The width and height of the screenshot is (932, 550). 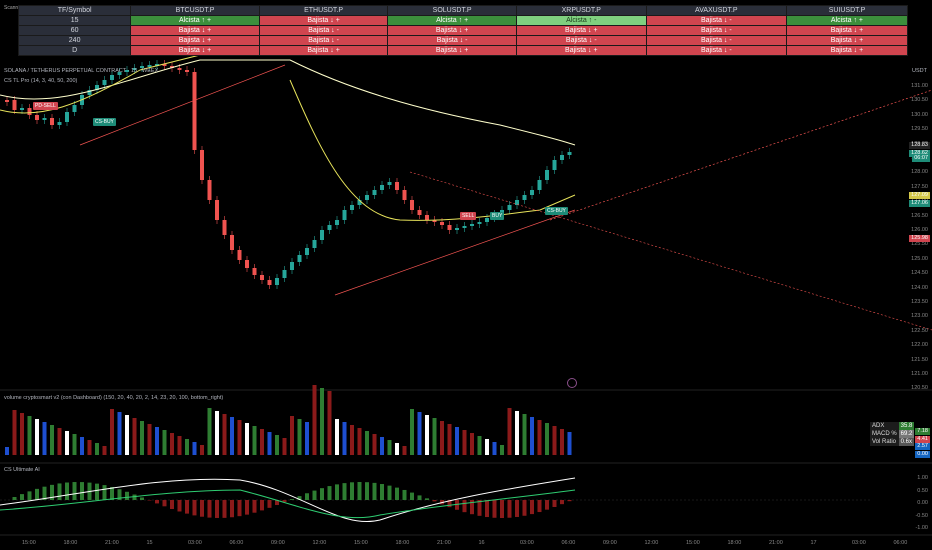 I want to click on osc-pane-title: CS Ultimate AI, so click(x=22, y=470).